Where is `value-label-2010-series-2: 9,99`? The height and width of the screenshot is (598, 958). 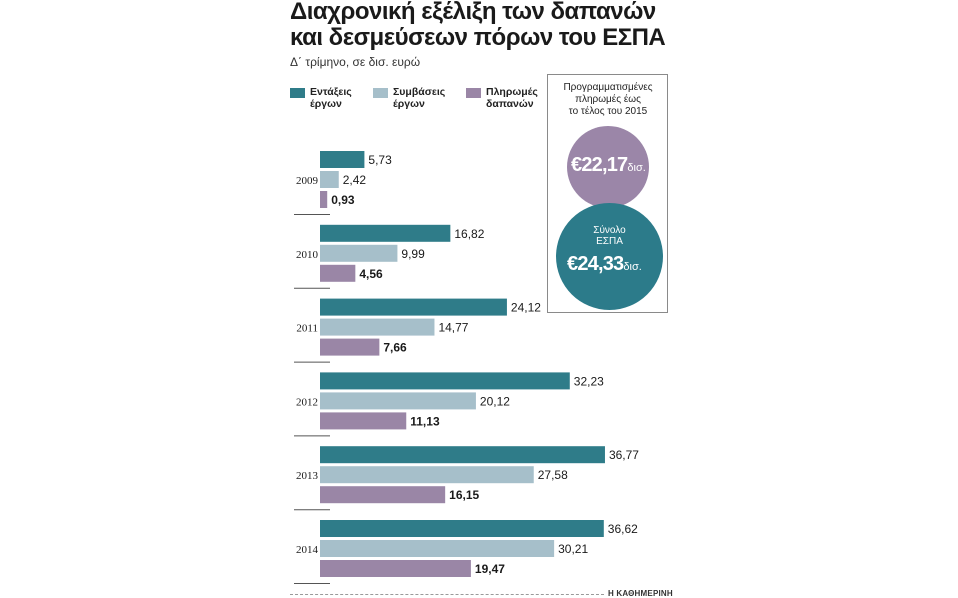 value-label-2010-series-2: 9,99 is located at coordinates (413, 254).